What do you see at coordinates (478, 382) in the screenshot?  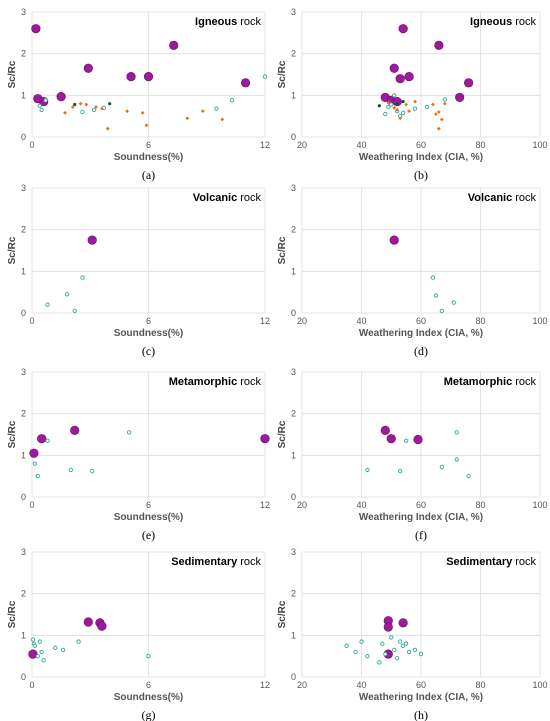 I see `title-rock-type: Metamorphic` at bounding box center [478, 382].